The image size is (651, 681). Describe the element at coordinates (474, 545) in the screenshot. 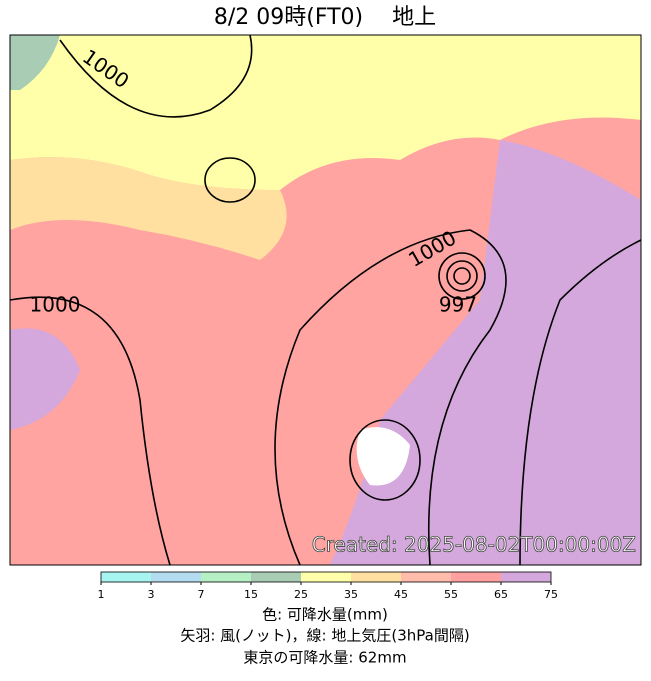

I see `created-stamp: Created: 2025-08-02T00:00:00Z` at that location.